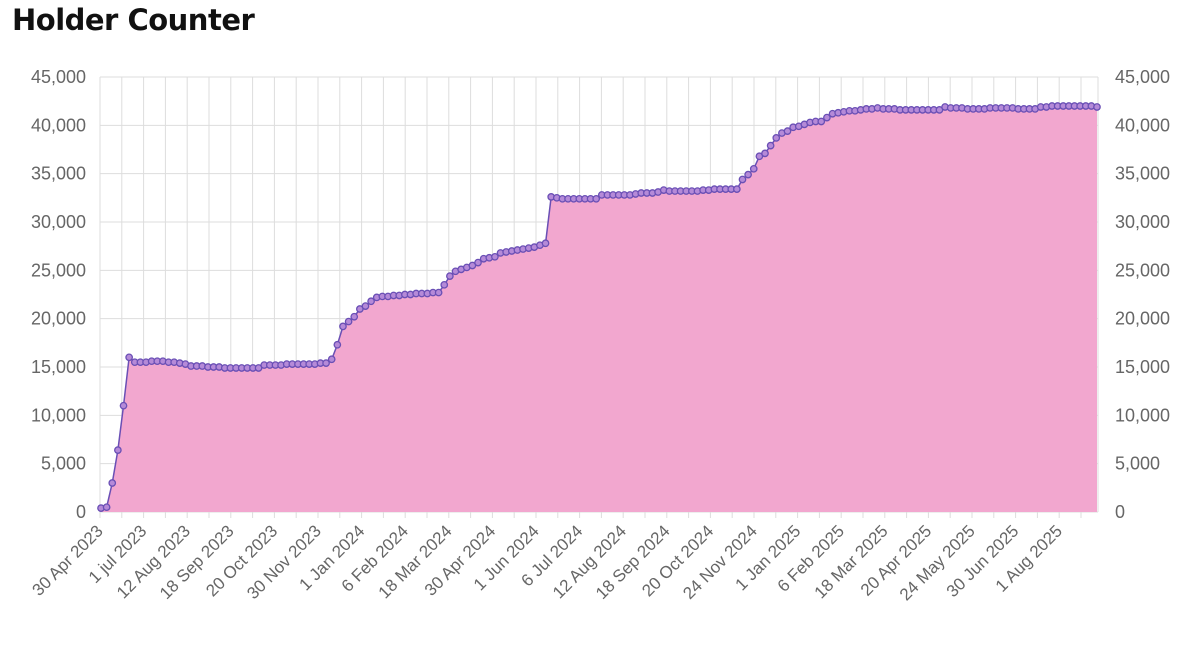 Image resolution: width=1199 pixels, height=651 pixels. I want to click on y-tick-label-left: 40,000, so click(58, 125).